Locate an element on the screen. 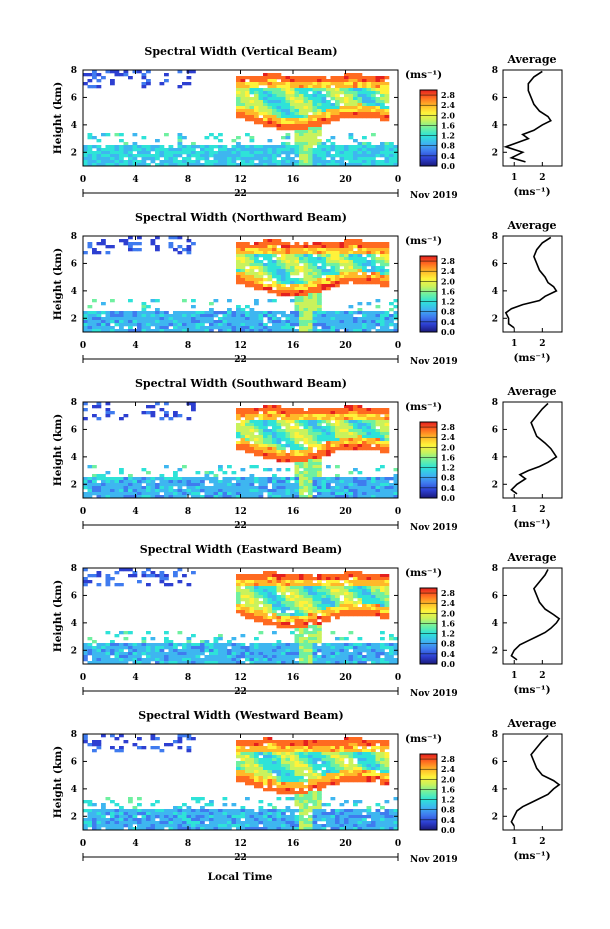  y-tick-label: 6 is located at coordinates (74, 98).